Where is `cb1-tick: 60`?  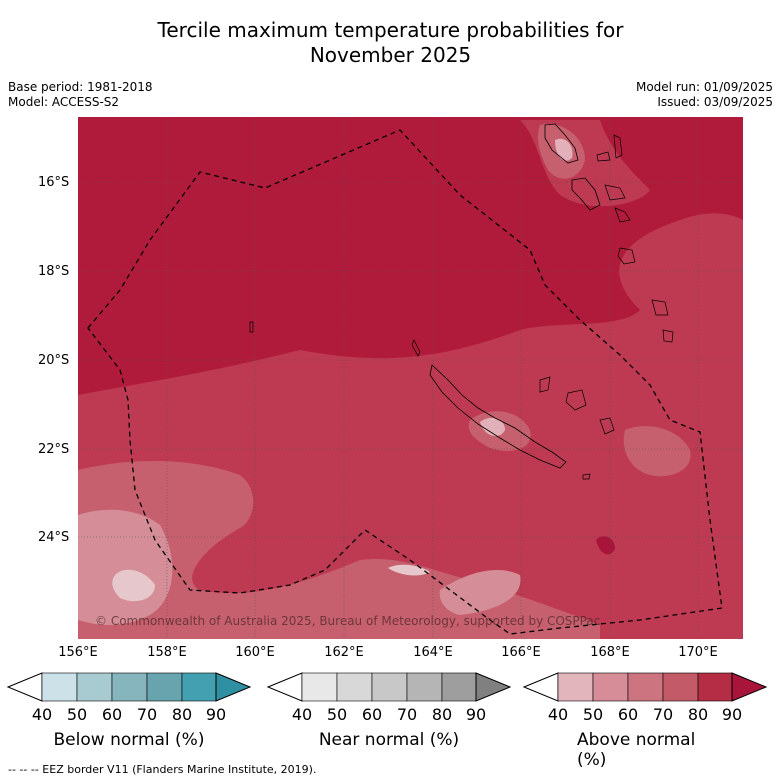 cb1-tick: 60 is located at coordinates (112, 714).